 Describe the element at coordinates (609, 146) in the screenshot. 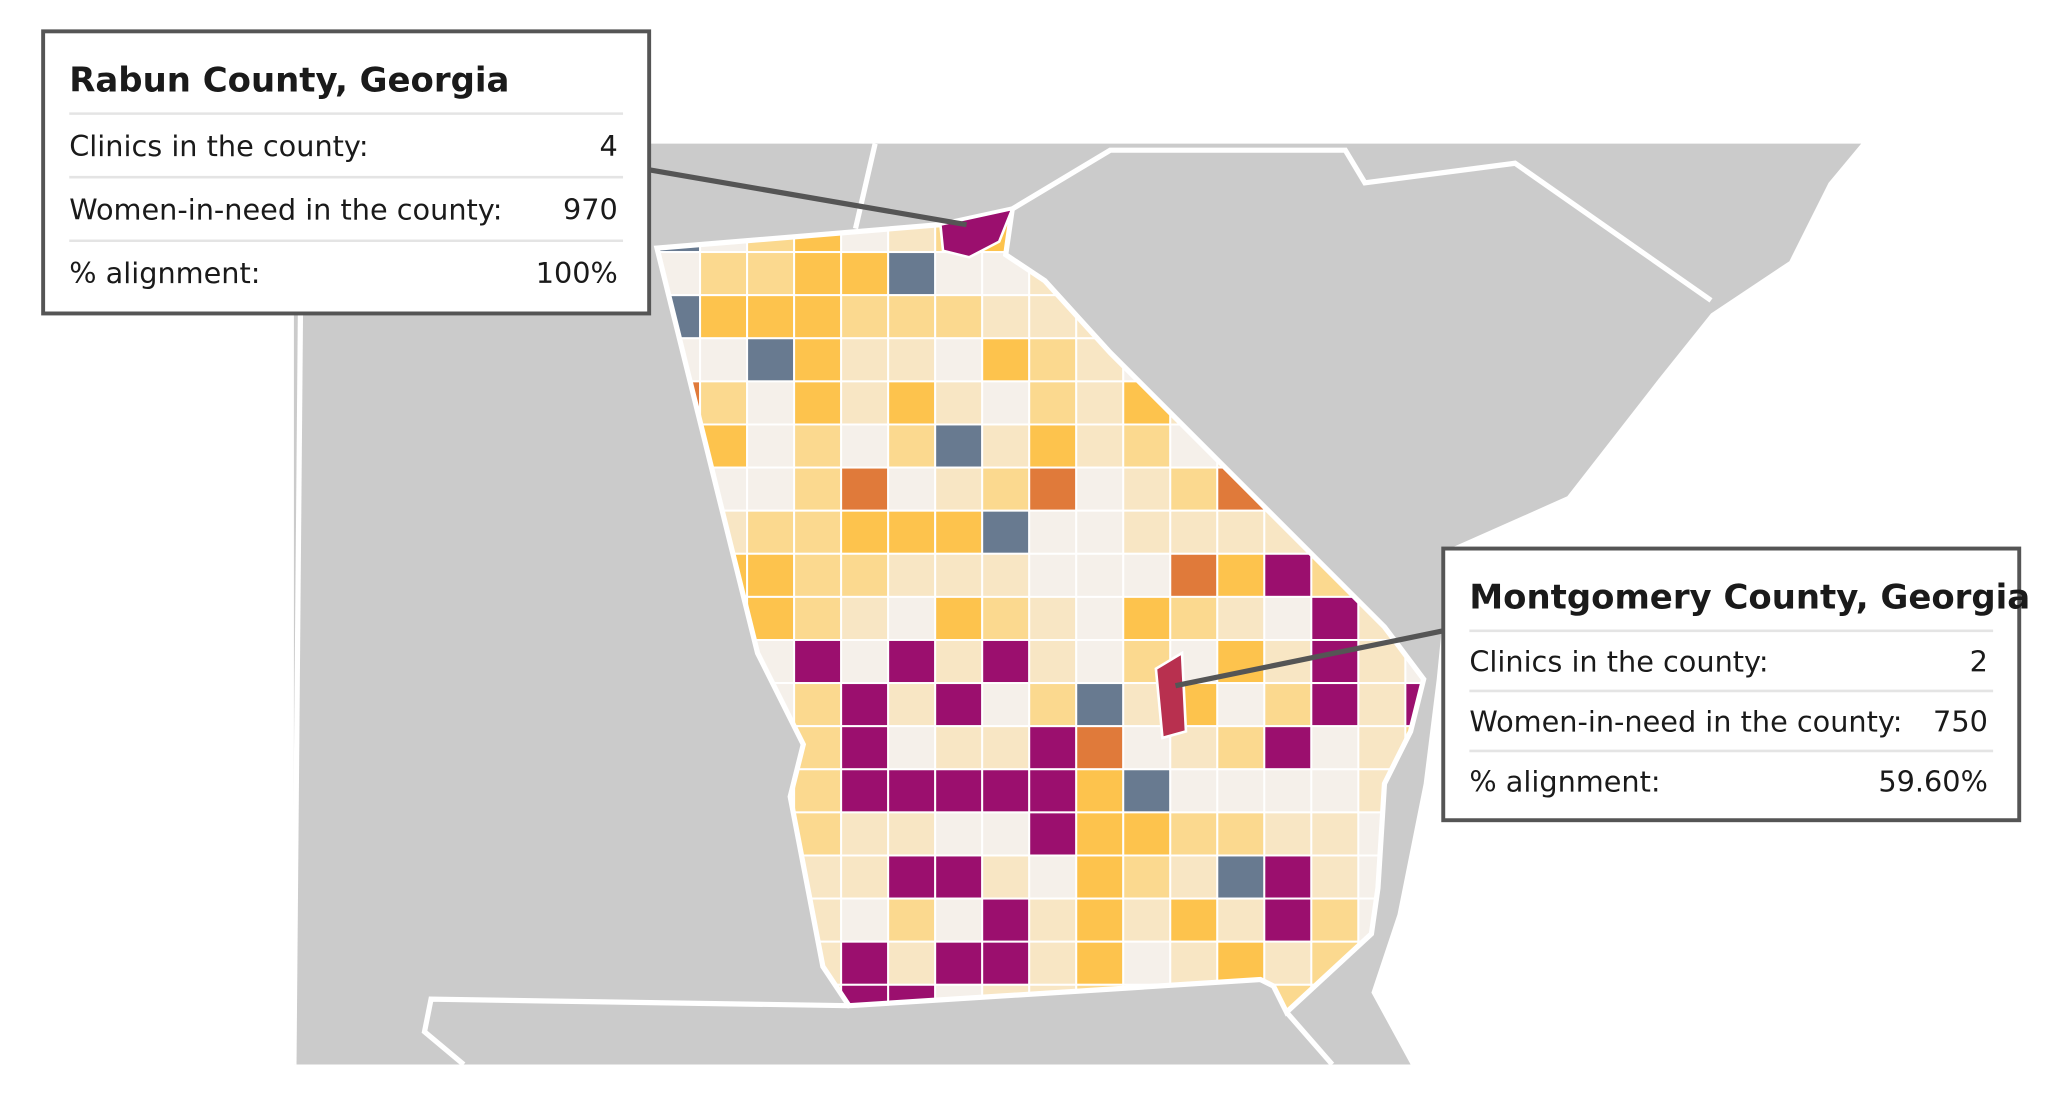

I see `row-value: 4` at that location.